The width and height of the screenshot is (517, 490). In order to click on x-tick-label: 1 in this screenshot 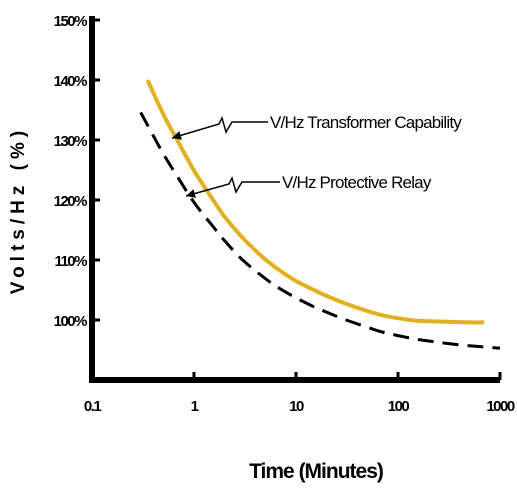, I will do `click(195, 406)`.